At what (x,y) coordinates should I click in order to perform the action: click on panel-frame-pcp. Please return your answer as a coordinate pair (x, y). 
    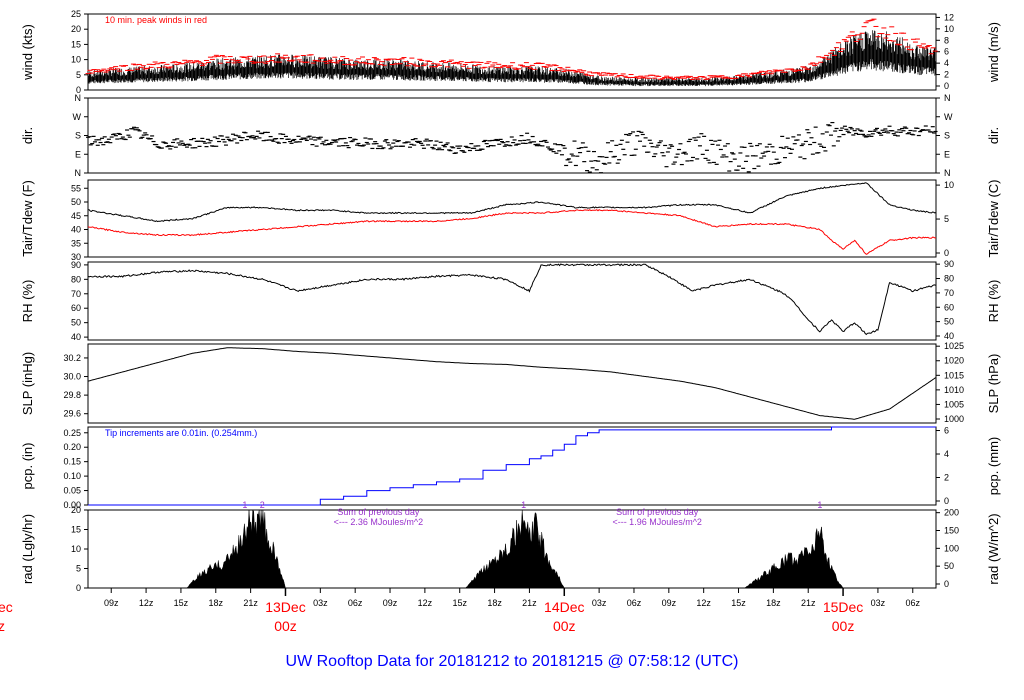
    Looking at the image, I should click on (512, 466).